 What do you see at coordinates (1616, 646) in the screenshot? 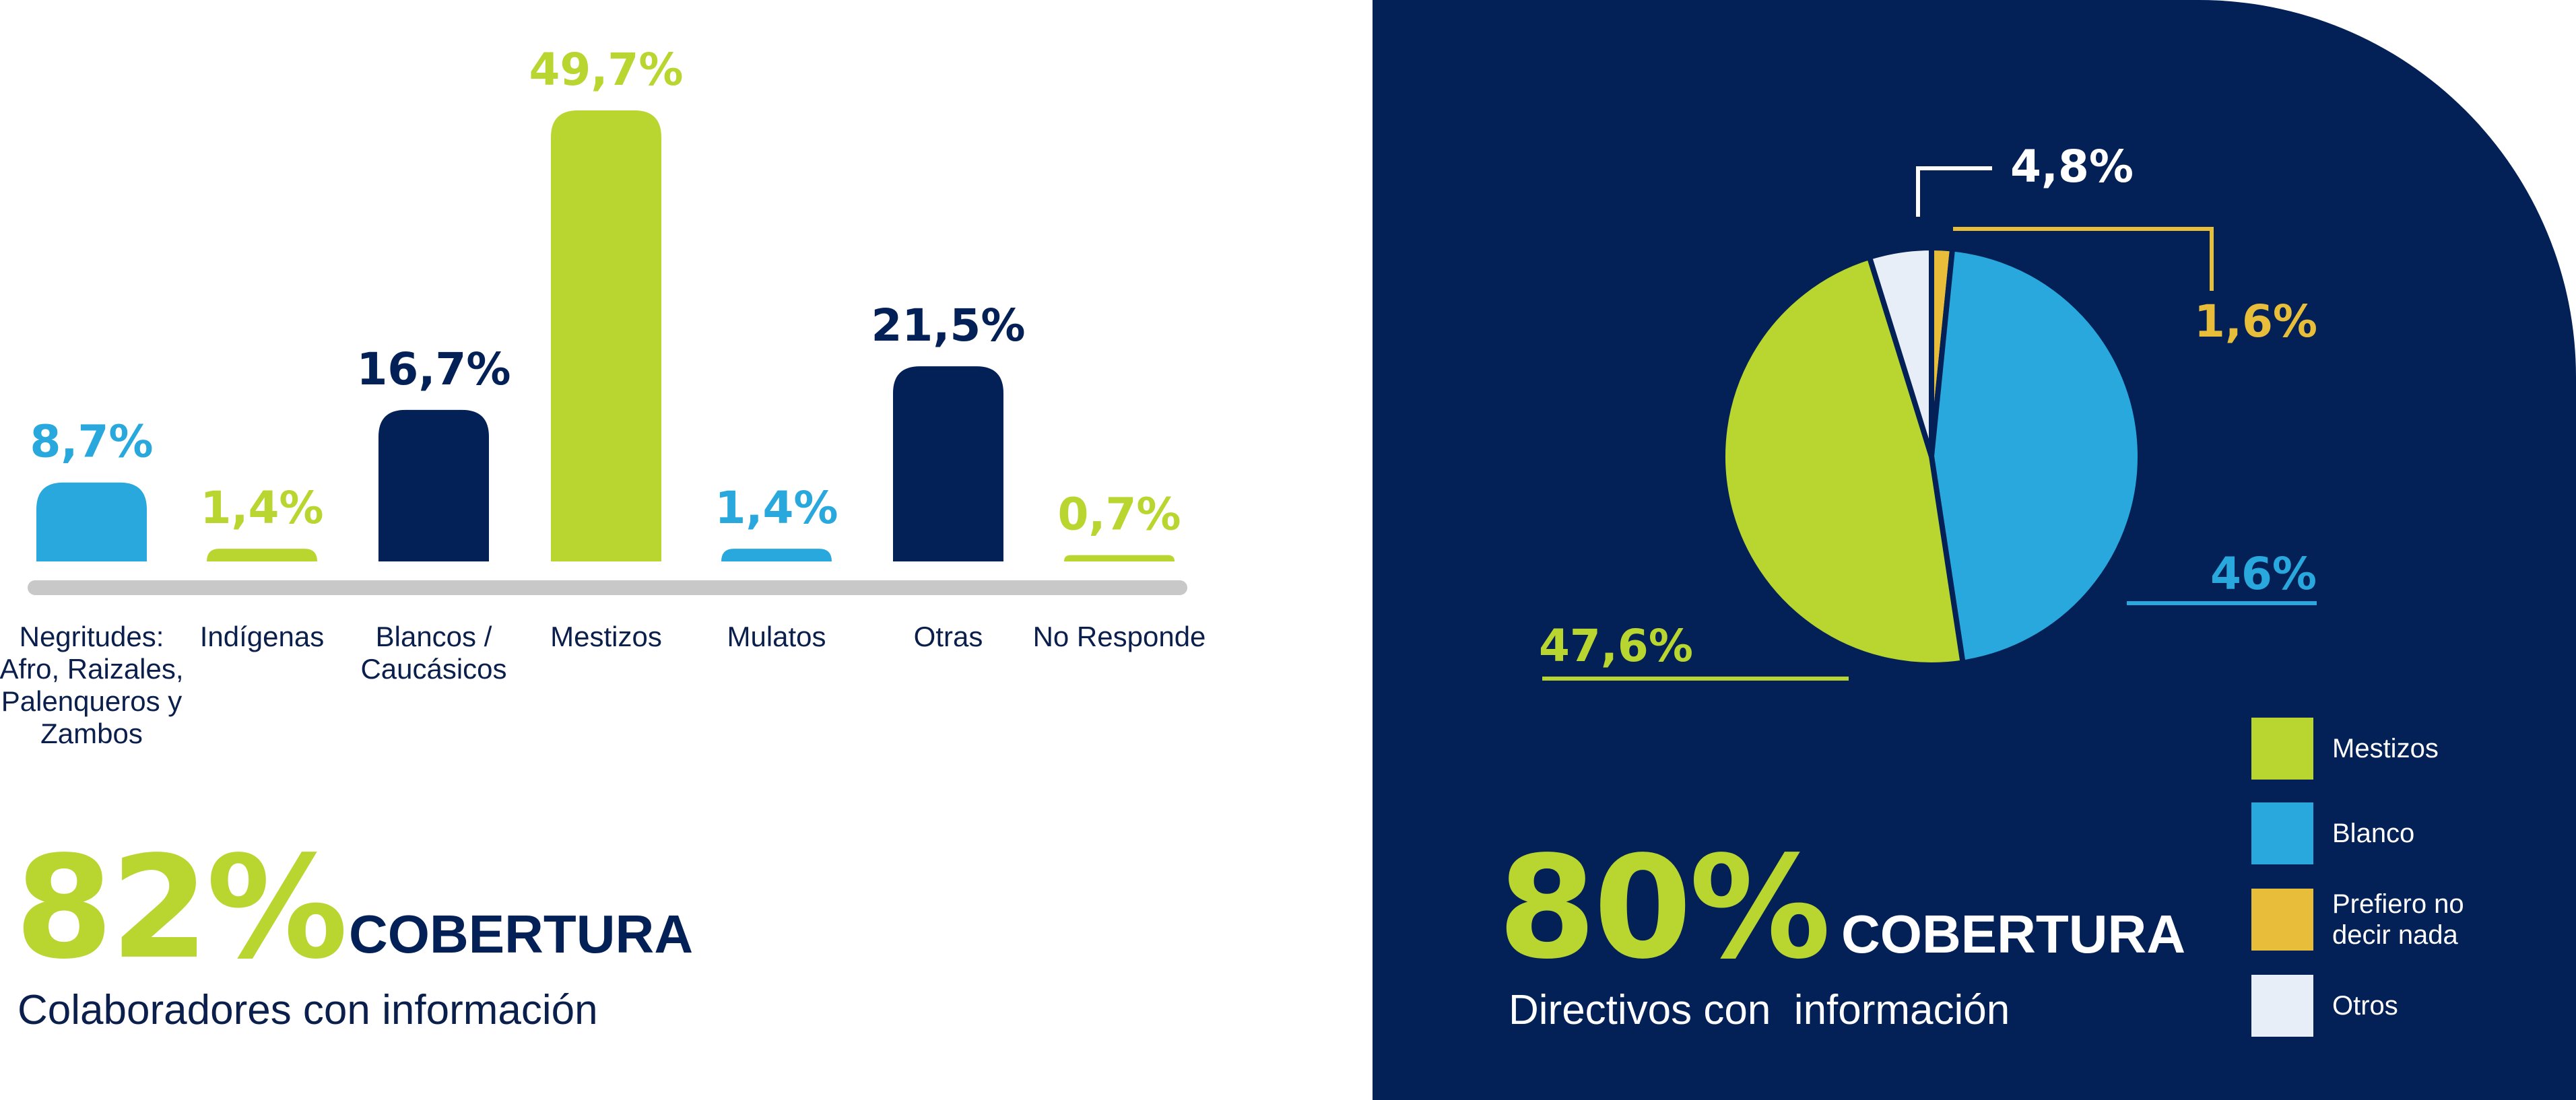
I see `pie-value-label-0: 47,6%` at bounding box center [1616, 646].